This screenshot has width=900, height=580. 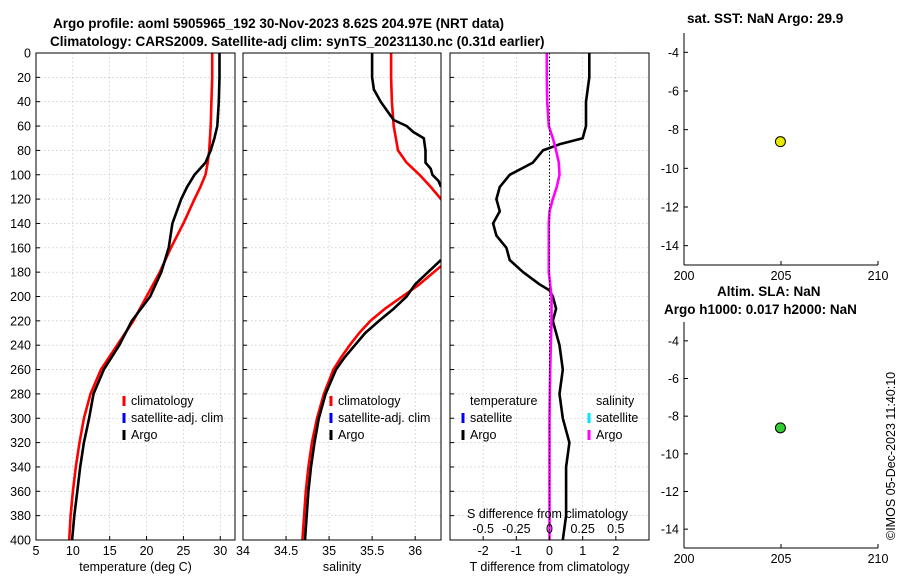 What do you see at coordinates (243, 551) in the screenshot?
I see `x-tick-label: 34` at bounding box center [243, 551].